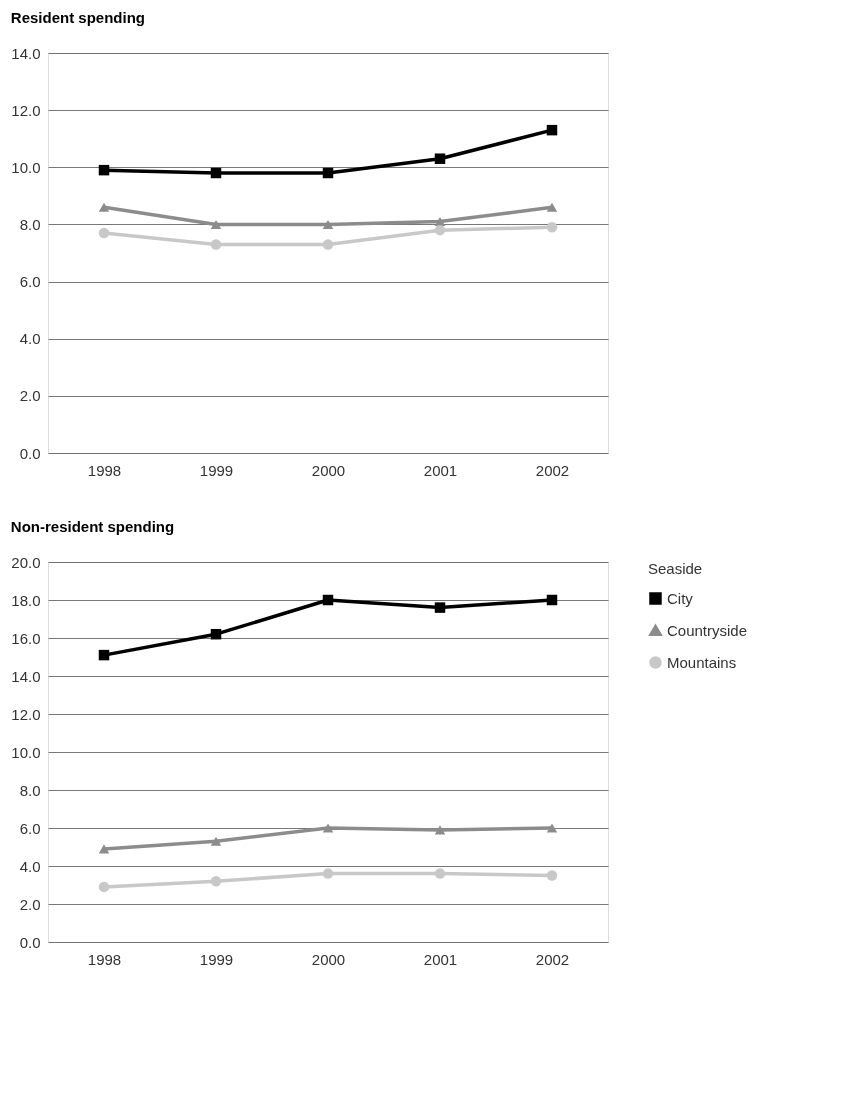  Describe the element at coordinates (26, 638) in the screenshot. I see `y-tick-label: 16.0` at that location.